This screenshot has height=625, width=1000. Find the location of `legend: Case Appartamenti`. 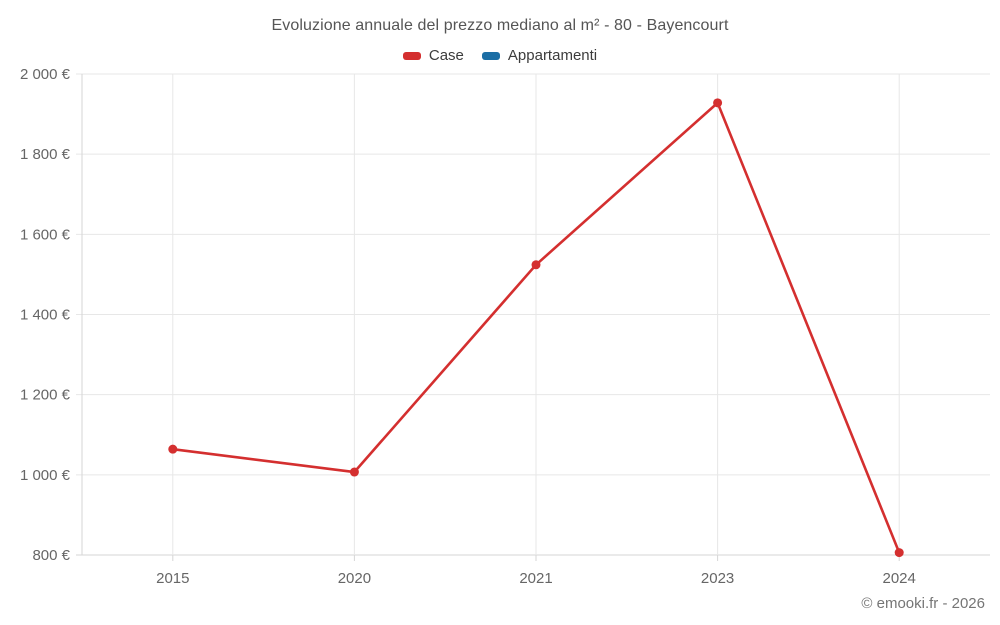

legend: Case Appartamenti is located at coordinates (500, 55).